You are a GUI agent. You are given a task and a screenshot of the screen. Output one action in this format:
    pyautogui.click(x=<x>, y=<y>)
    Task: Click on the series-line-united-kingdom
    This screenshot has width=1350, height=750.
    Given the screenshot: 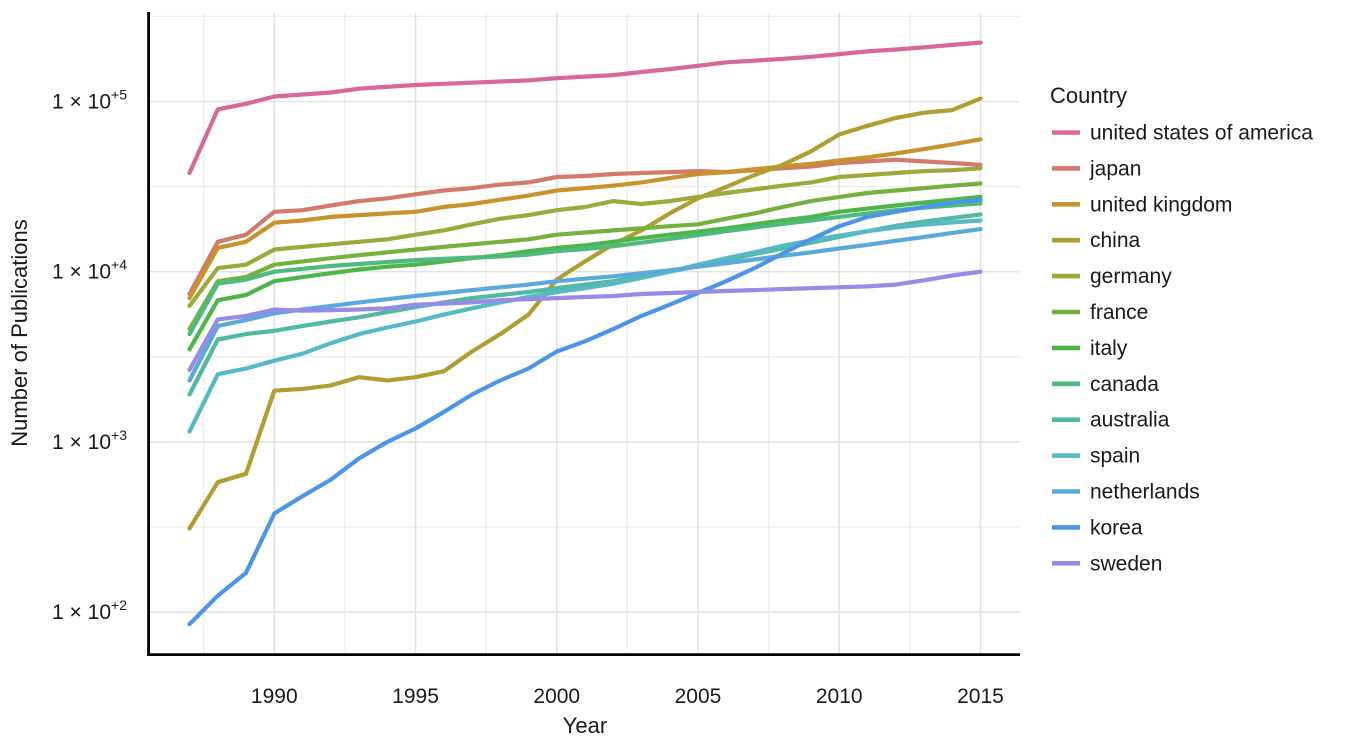 What is the action you would take?
    pyautogui.click(x=585, y=219)
    